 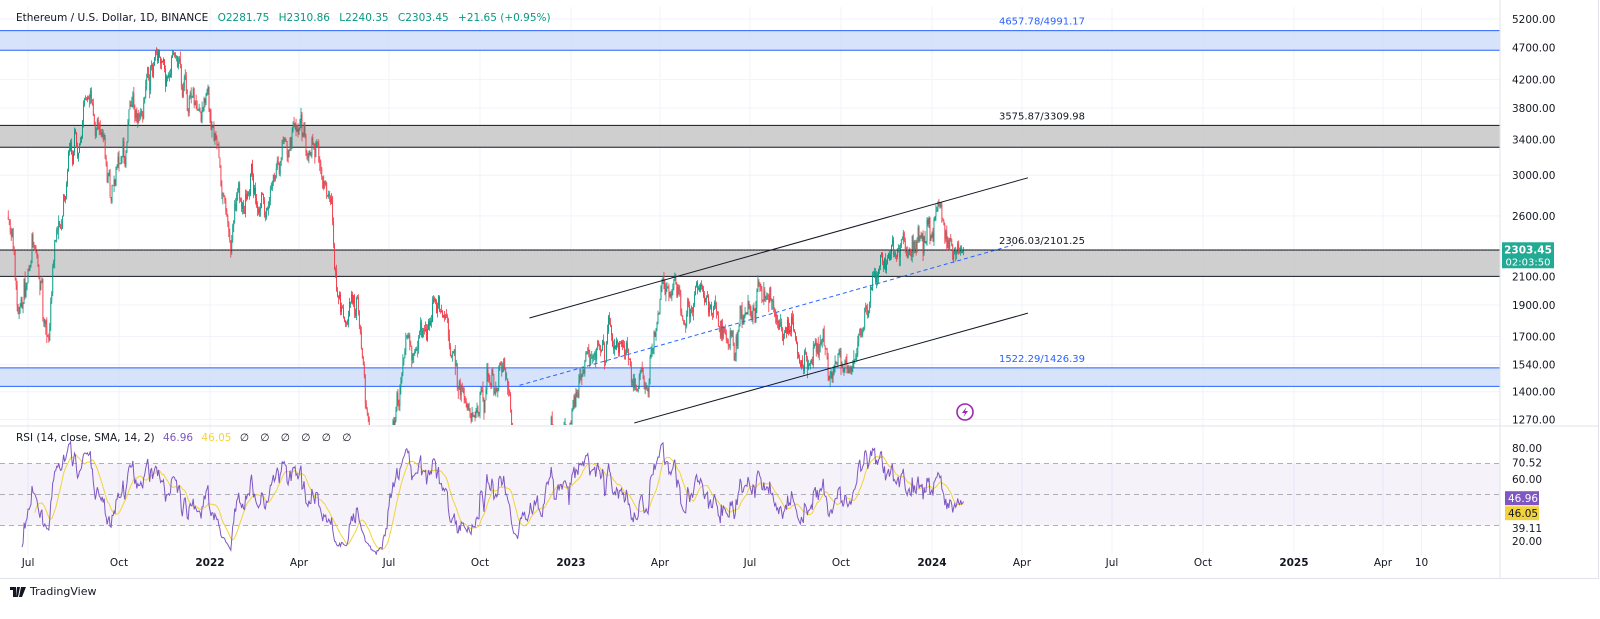 What do you see at coordinates (965, 412) in the screenshot?
I see `lightning-icon` at bounding box center [965, 412].